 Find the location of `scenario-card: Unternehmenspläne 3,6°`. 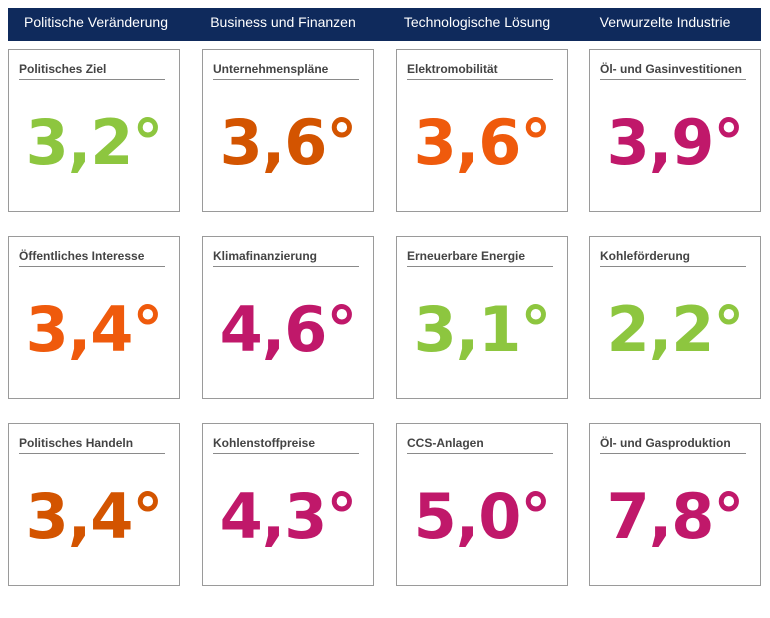

scenario-card: Unternehmenspläne 3,6° is located at coordinates (288, 130).